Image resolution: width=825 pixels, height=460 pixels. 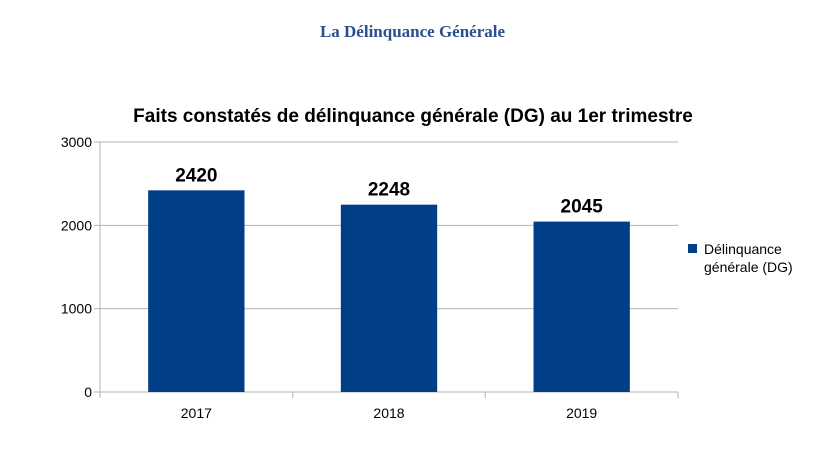 I want to click on bar-2018, so click(x=389, y=298).